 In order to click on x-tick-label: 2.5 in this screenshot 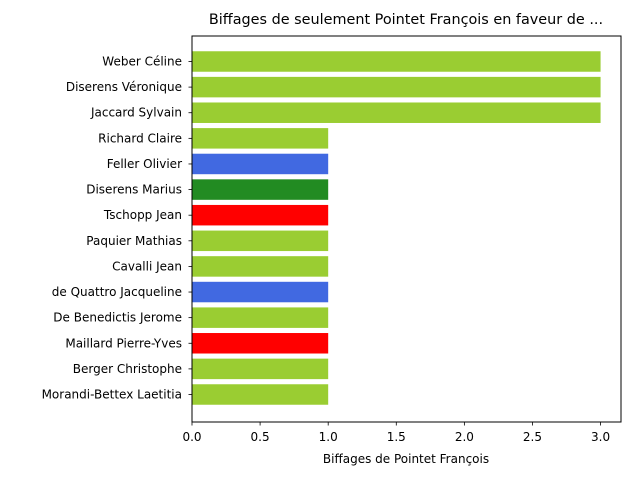, I will do `click(532, 437)`.